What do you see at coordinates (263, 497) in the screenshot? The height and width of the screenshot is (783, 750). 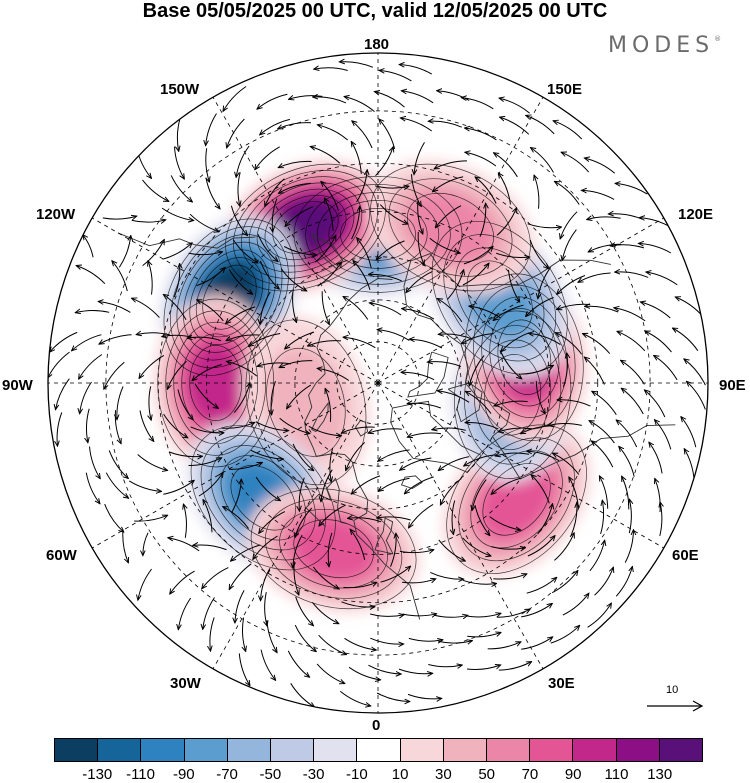 I see `anomaly-center` at bounding box center [263, 497].